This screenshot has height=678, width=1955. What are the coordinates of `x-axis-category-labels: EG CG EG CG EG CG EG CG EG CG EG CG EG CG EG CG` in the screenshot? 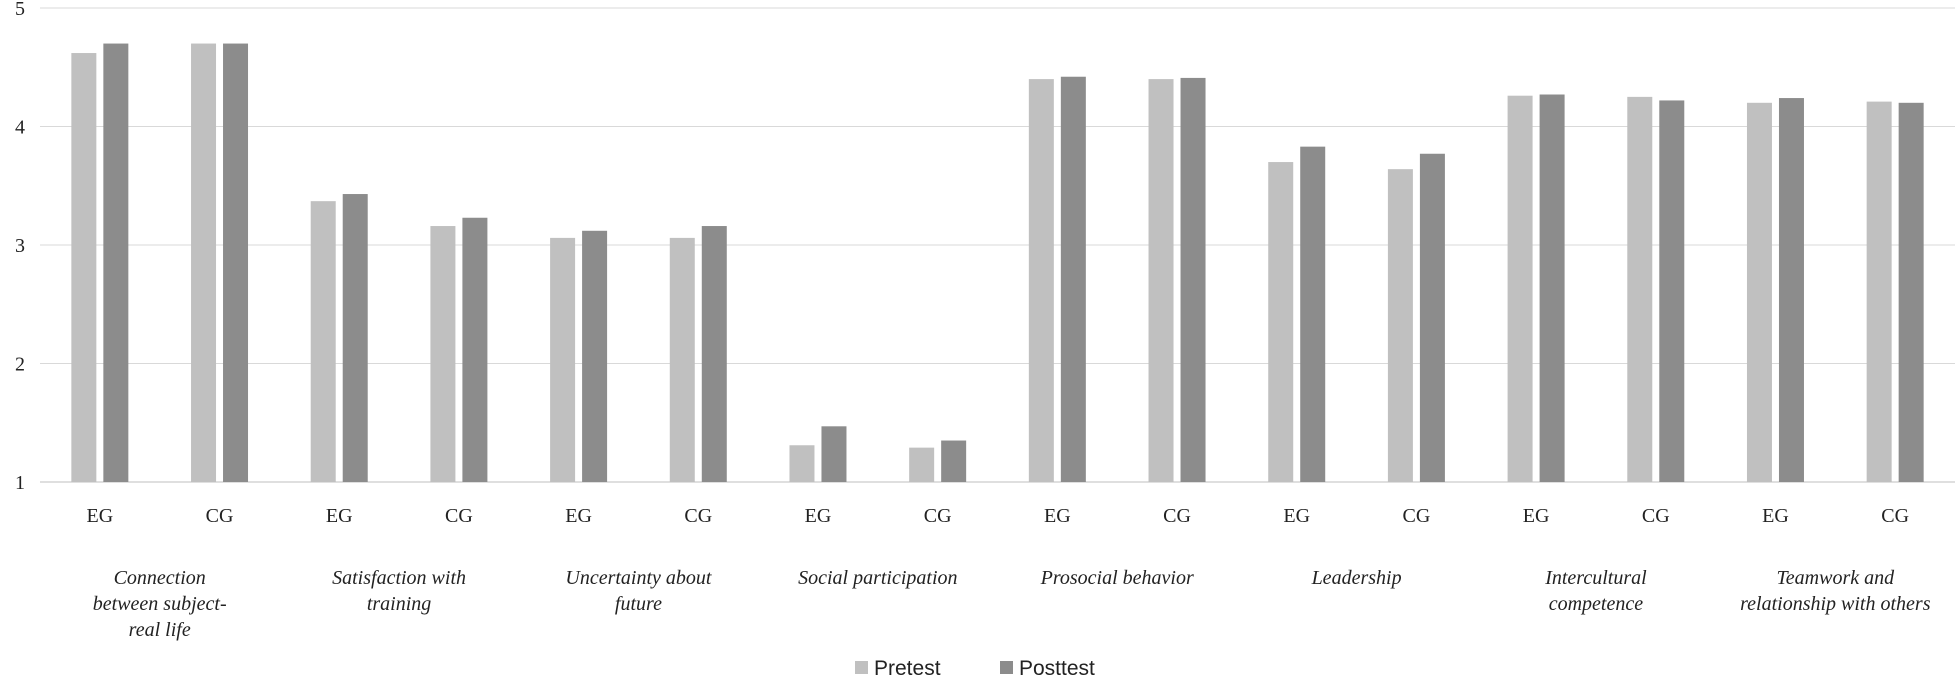 It's located at (998, 516).